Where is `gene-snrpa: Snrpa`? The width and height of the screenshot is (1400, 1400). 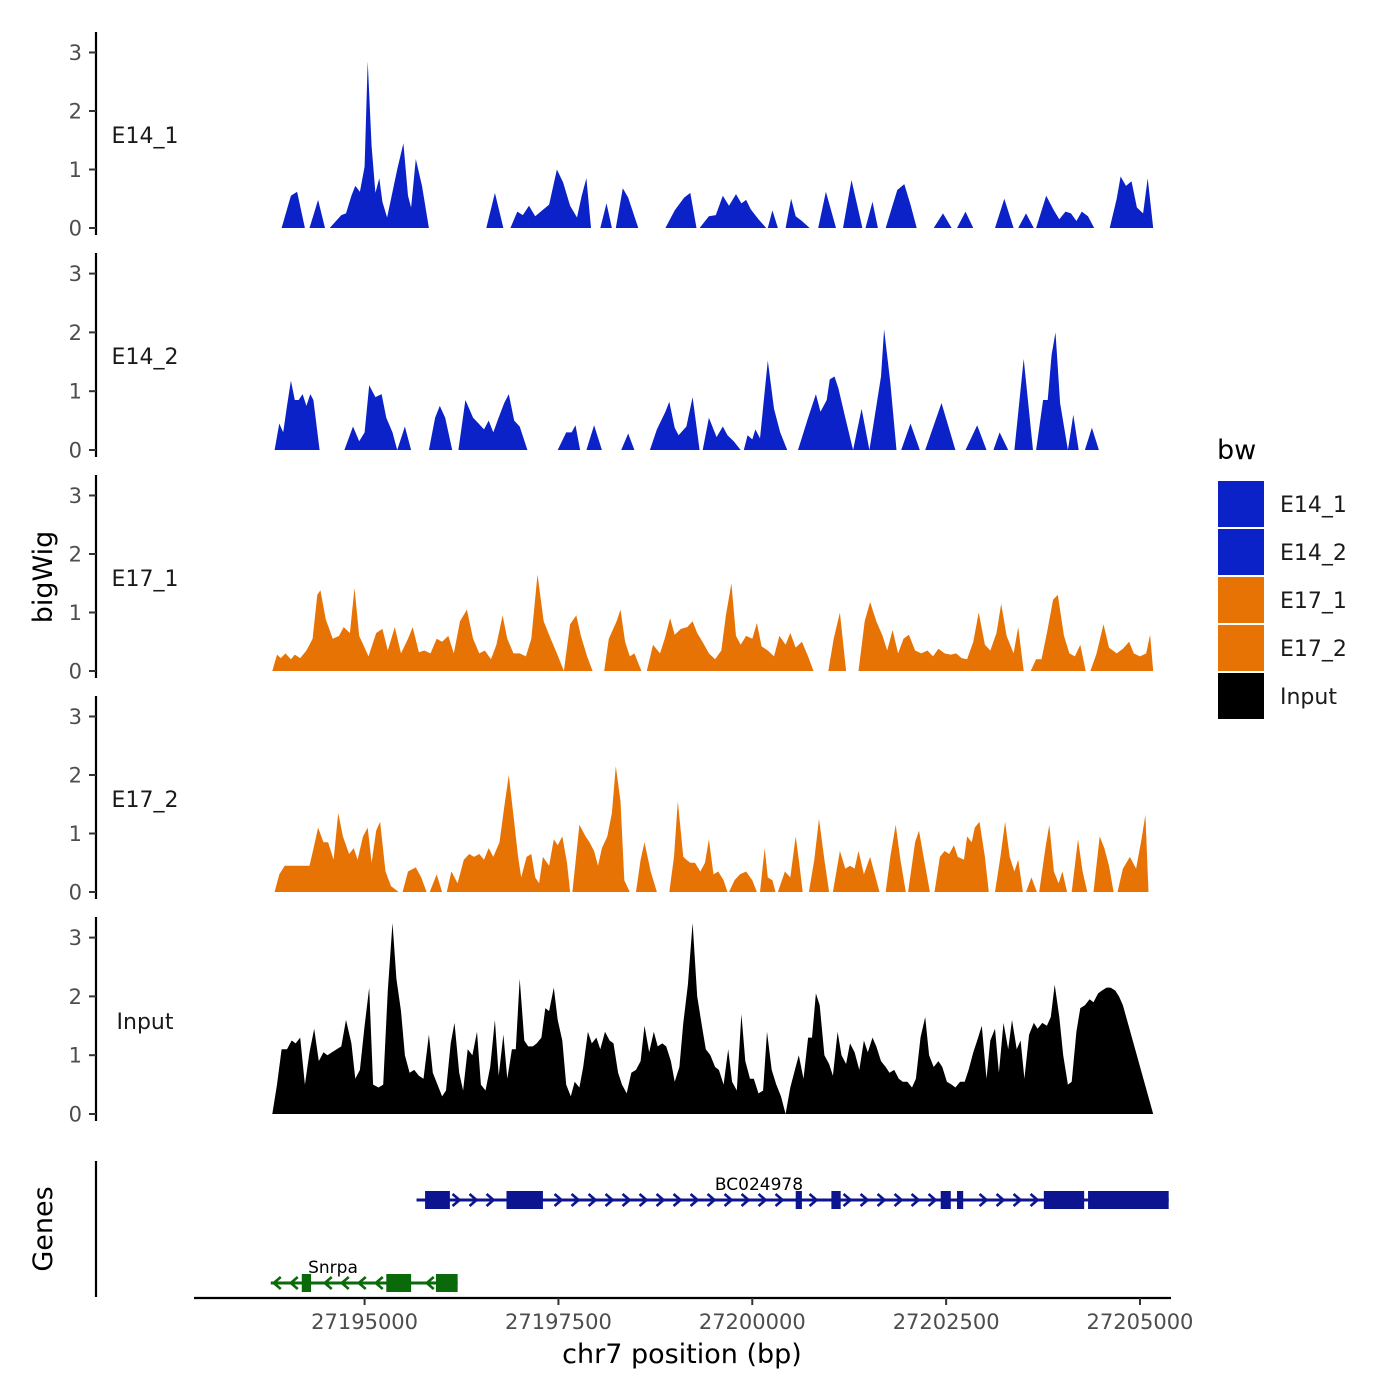 gene-snrpa: Snrpa is located at coordinates (364, 1275).